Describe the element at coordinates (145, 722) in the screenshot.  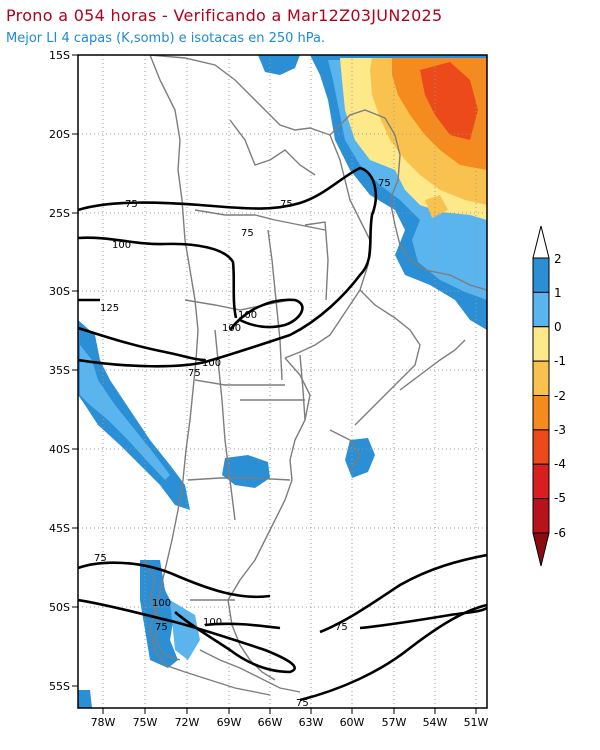
I see `lon-label: 75W` at that location.